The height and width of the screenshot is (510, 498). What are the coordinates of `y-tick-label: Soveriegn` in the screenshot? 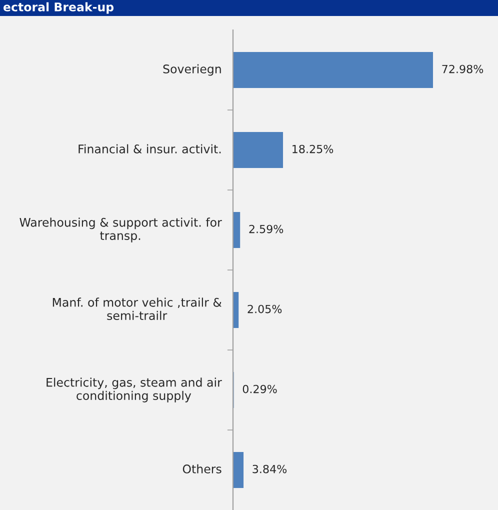 It's located at (192, 70).